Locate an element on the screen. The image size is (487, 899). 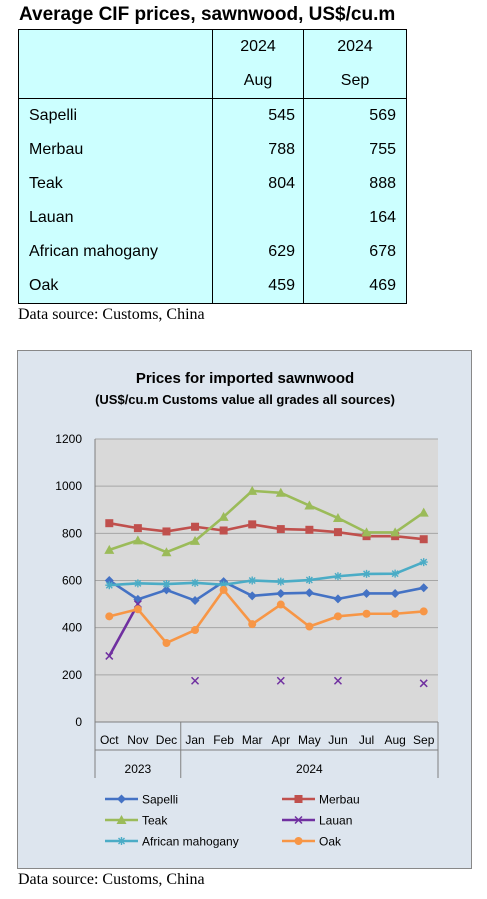
legend-label: Lauan is located at coordinates (335, 821).